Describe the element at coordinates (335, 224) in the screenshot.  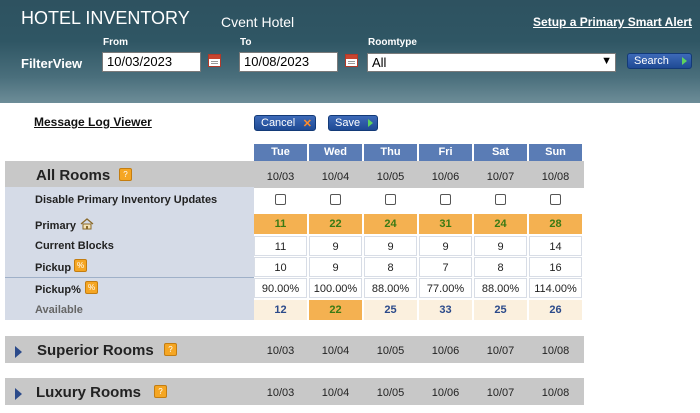
I see `primary-cell: 22` at that location.